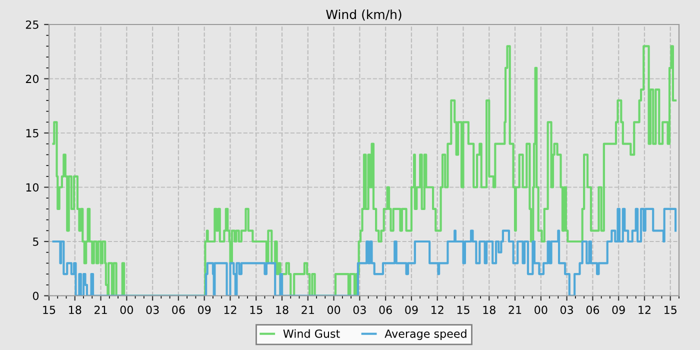 This screenshot has width=700, height=350. I want to click on y-tick-label: 10, so click(32, 187).